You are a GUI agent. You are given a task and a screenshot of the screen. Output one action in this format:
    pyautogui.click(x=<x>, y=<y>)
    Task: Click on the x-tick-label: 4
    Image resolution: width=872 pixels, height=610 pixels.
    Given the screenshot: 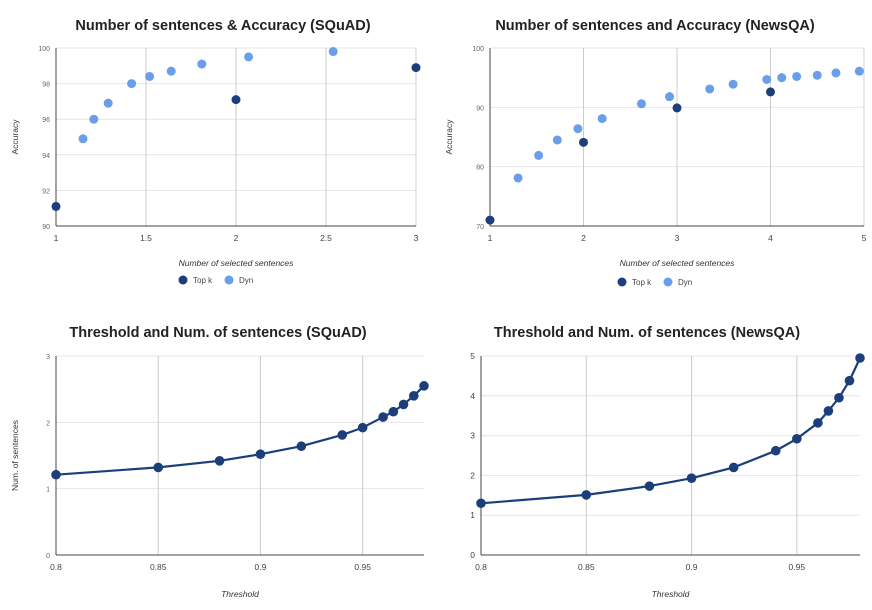 What is the action you would take?
    pyautogui.click(x=770, y=238)
    